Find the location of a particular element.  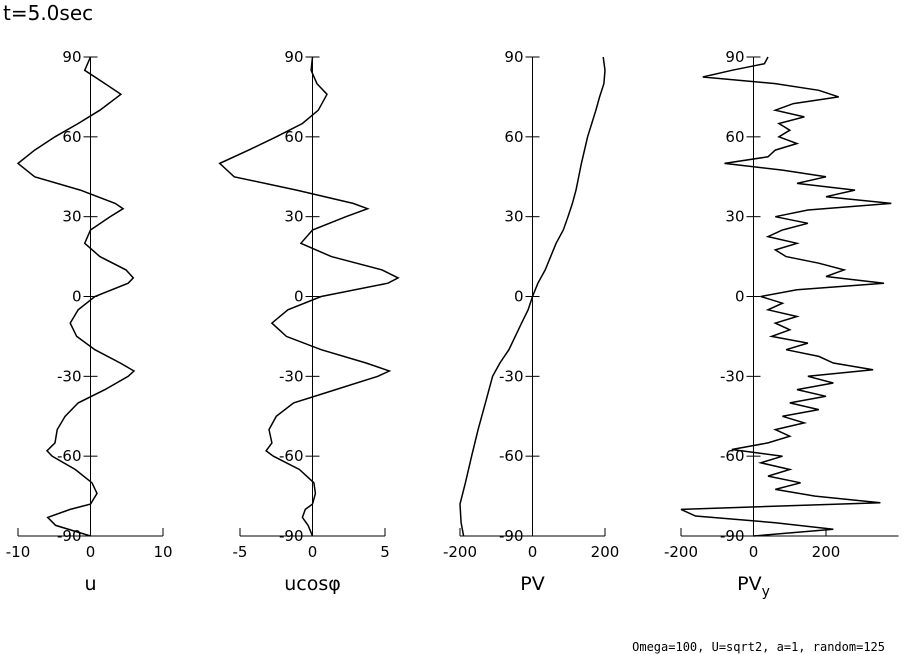

x-axis-label: PVy is located at coordinates (753, 586).